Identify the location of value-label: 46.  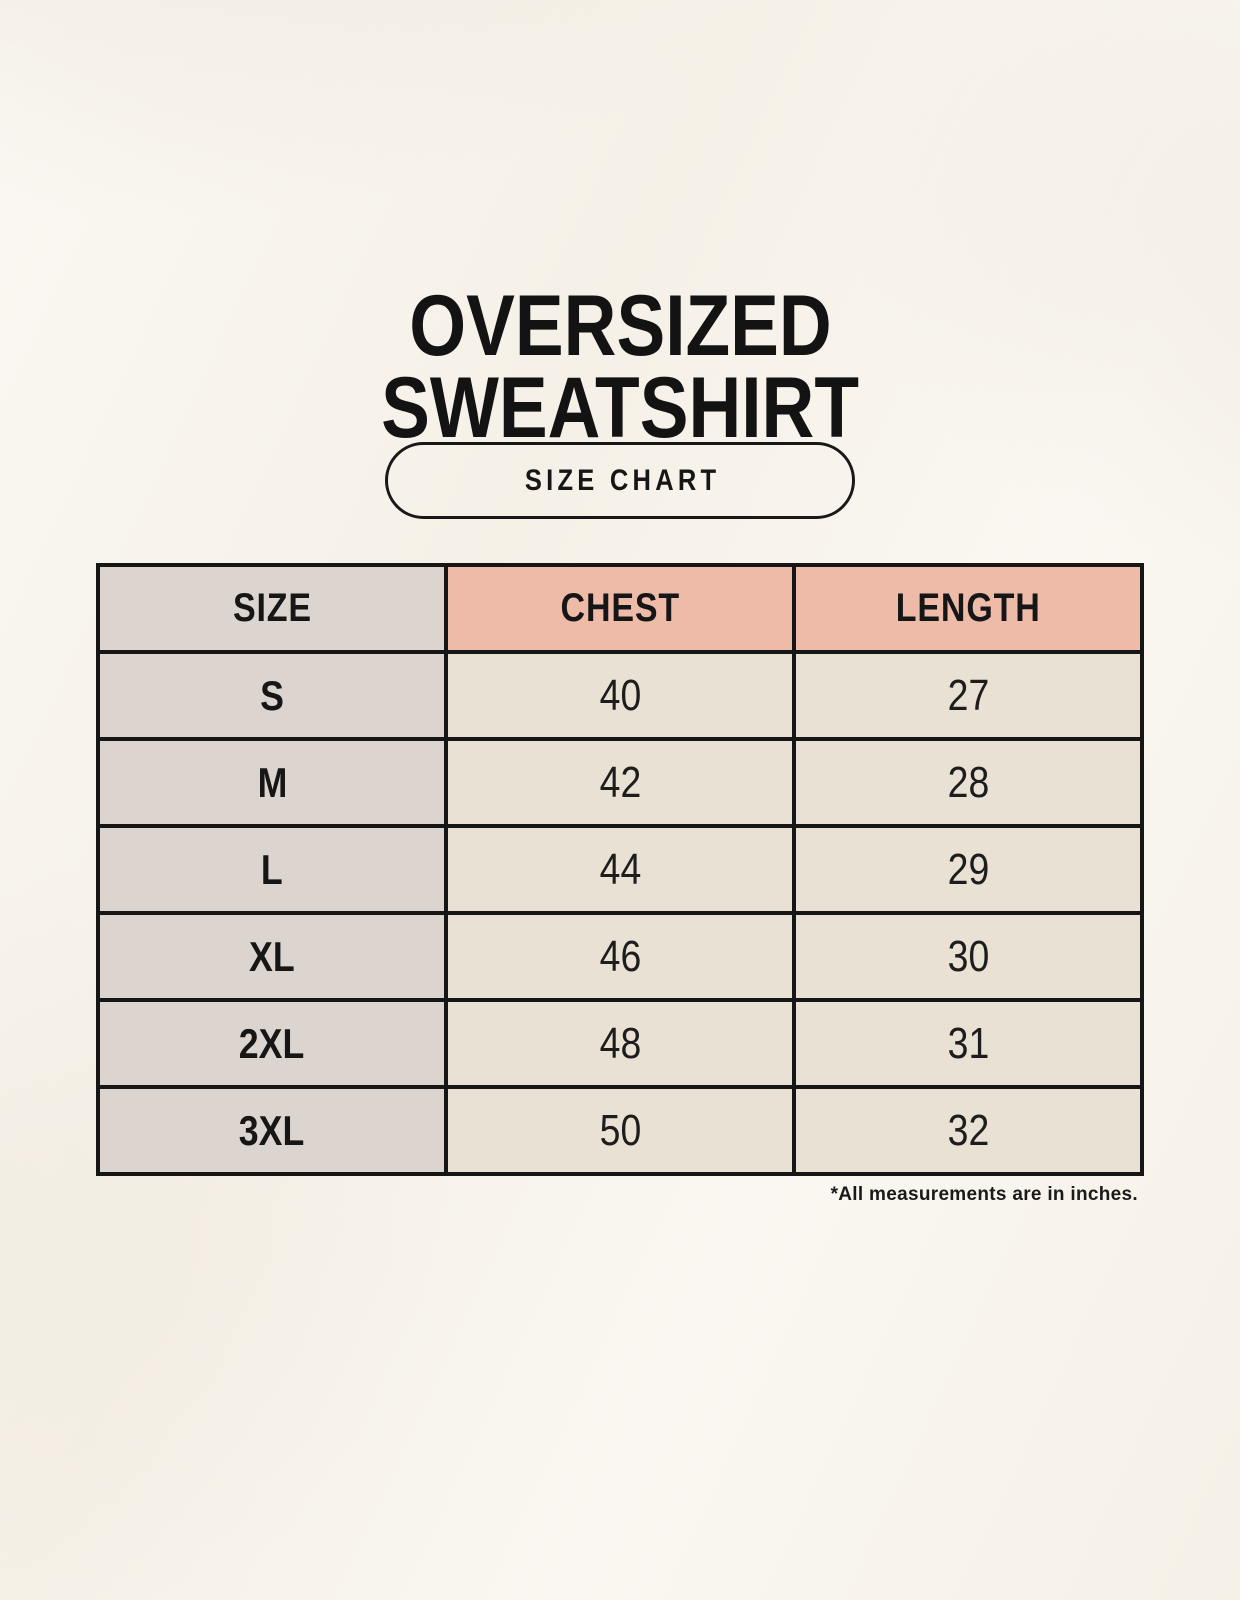
(620, 956).